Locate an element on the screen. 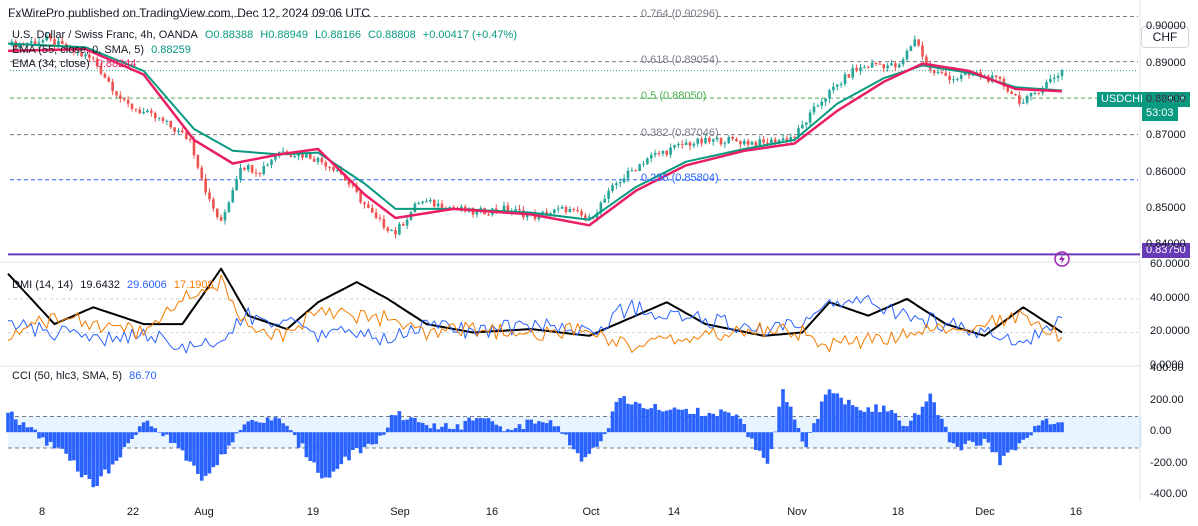 The height and width of the screenshot is (526, 1198). cci-title: CCI (50, hlc3, SMA, 5) is located at coordinates (67, 376).